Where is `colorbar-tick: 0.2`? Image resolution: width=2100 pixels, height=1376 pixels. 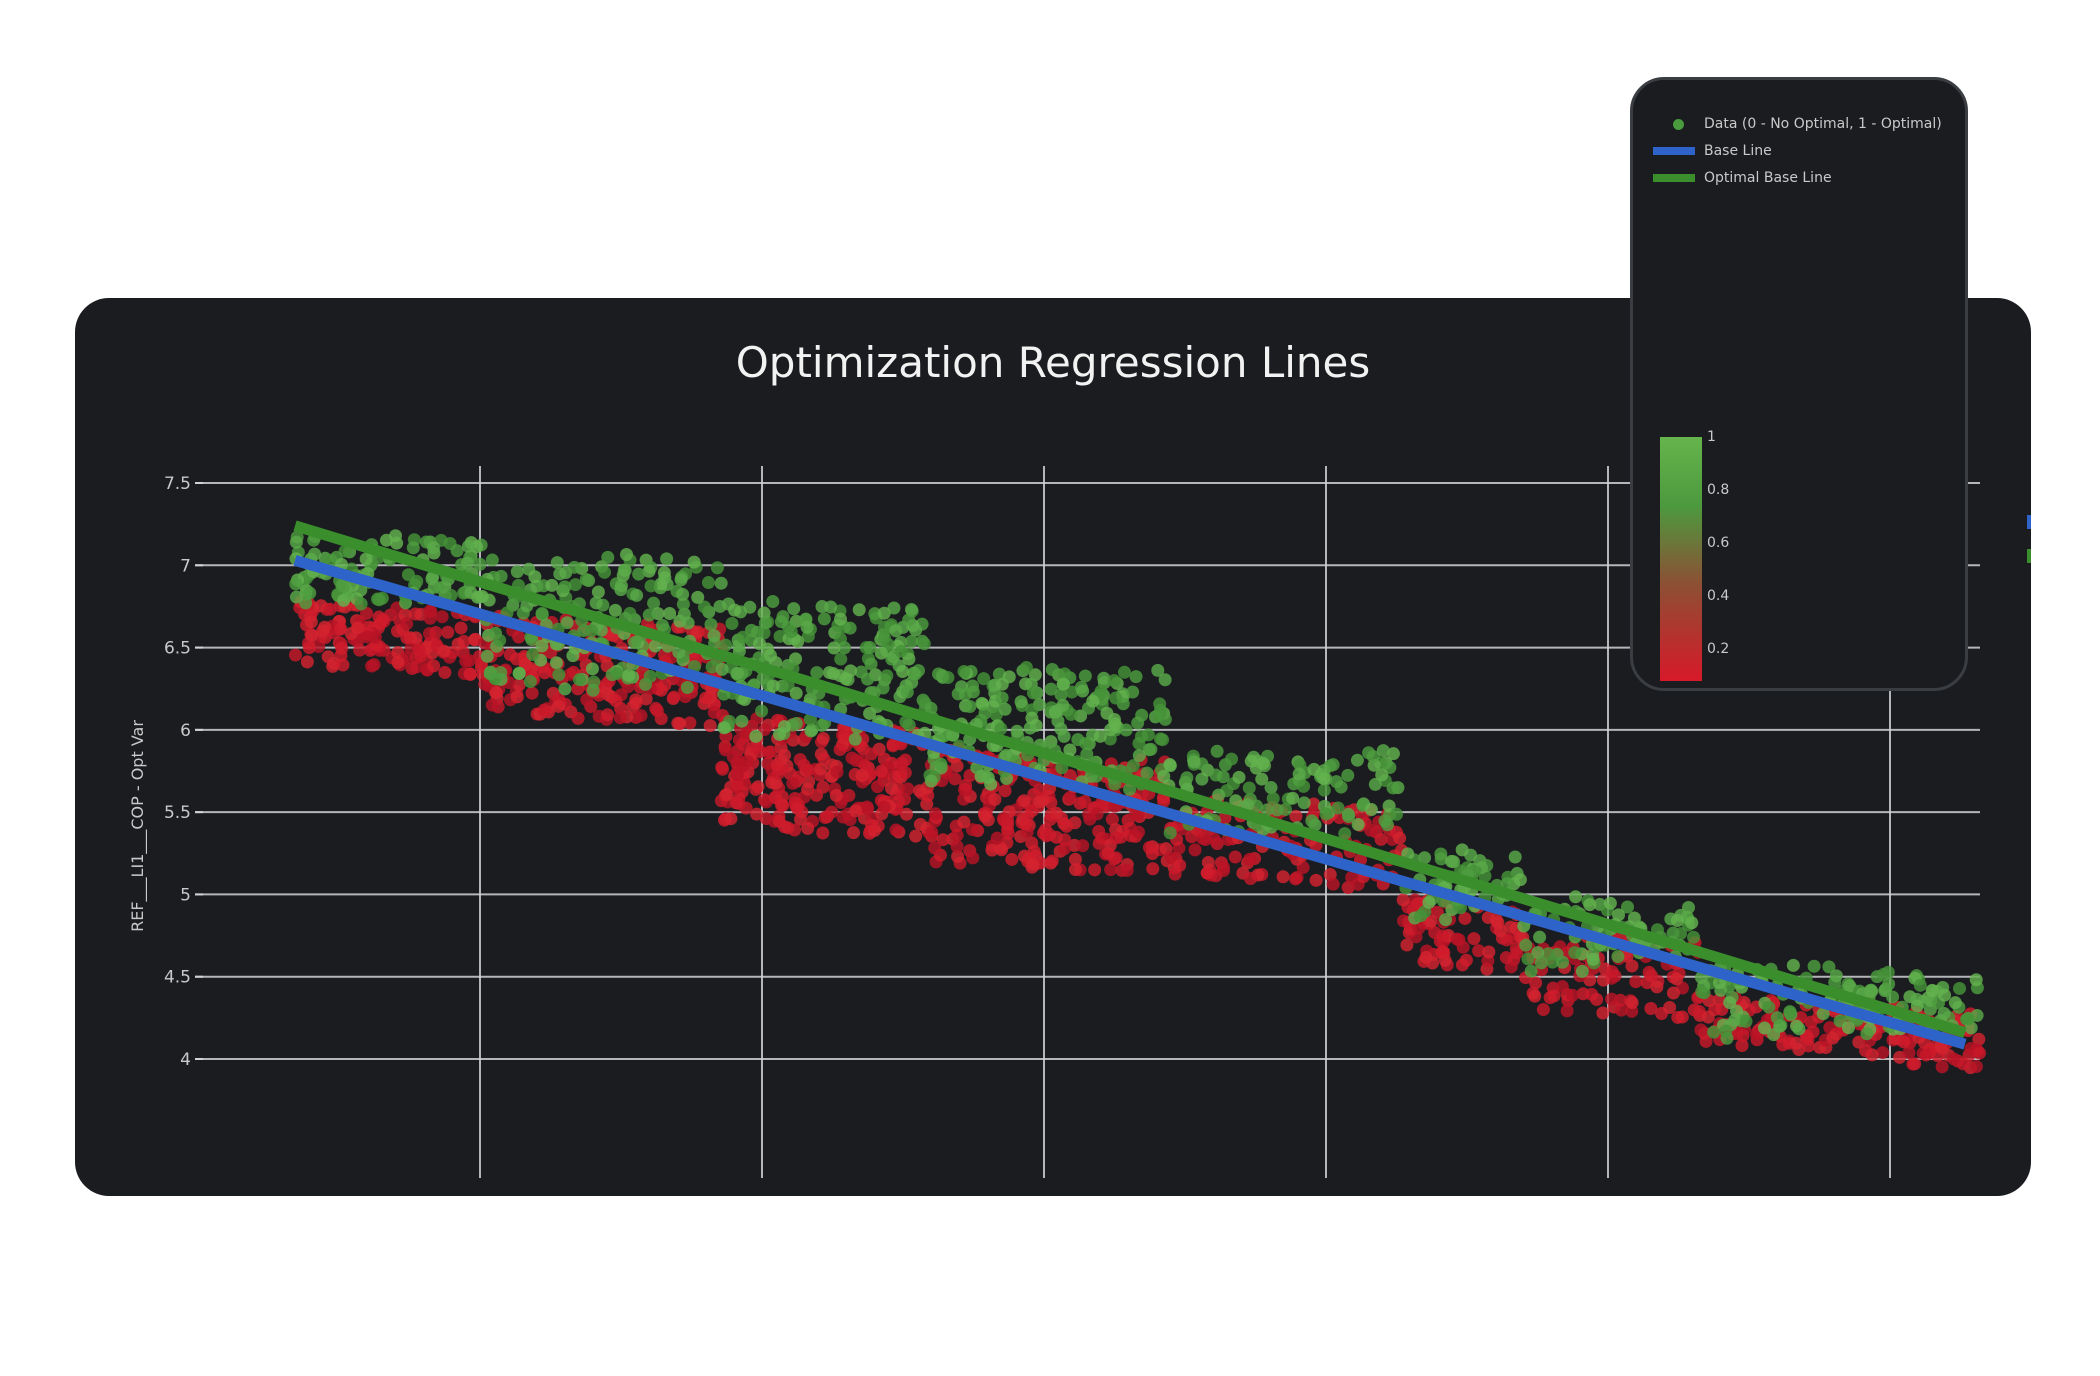
colorbar-tick: 0.2 is located at coordinates (1718, 649).